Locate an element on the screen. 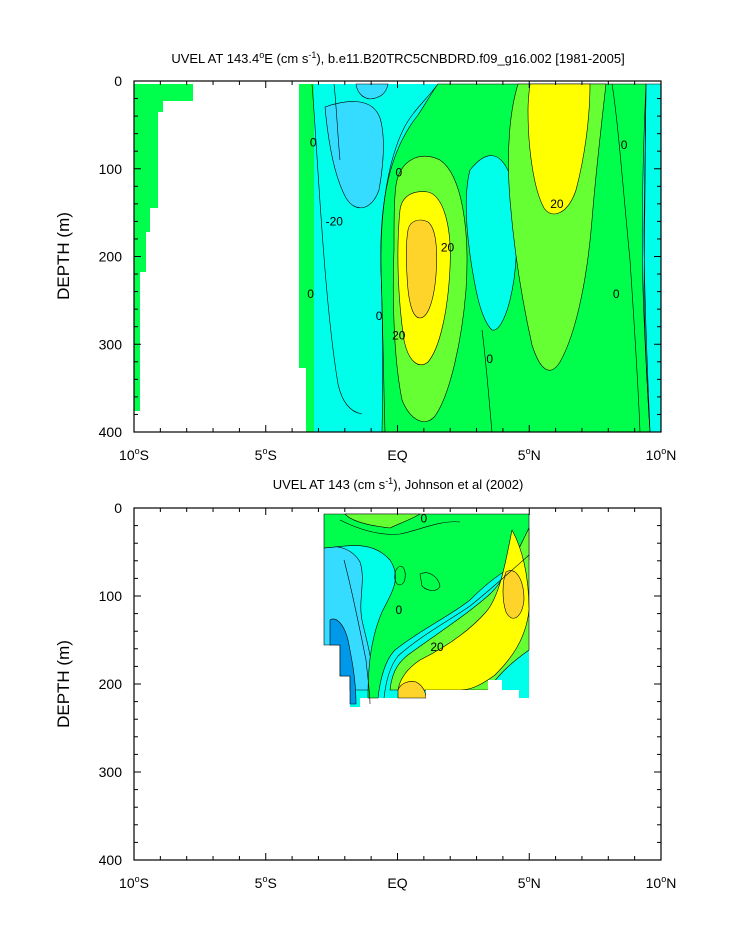 The height and width of the screenshot is (945, 733). panel1-fill-green-strip is located at coordinates (306, 258).